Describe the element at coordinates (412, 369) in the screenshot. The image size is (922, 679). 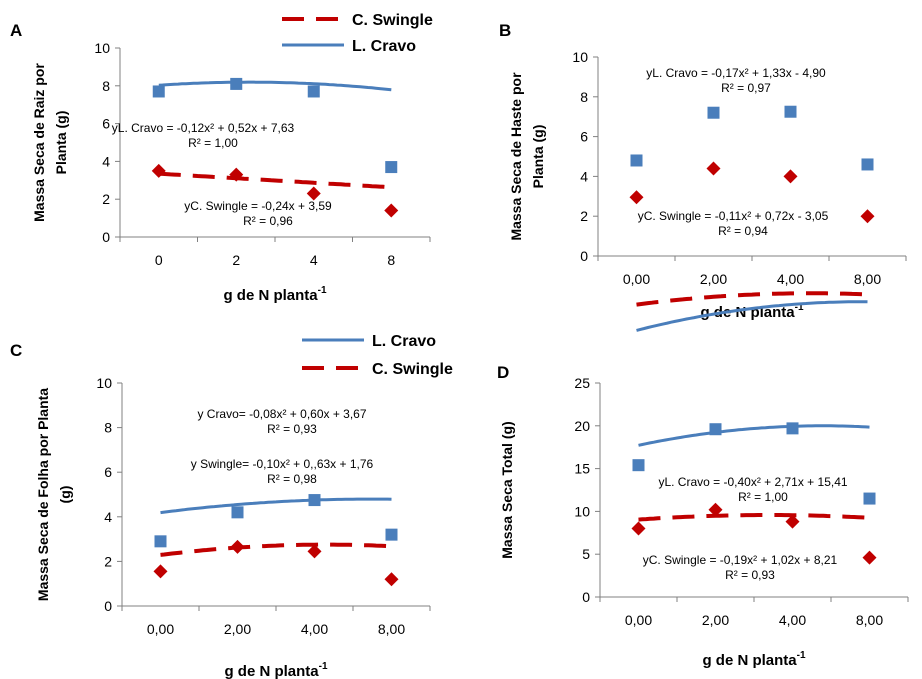
I see `legend-label: C. Swingle` at that location.